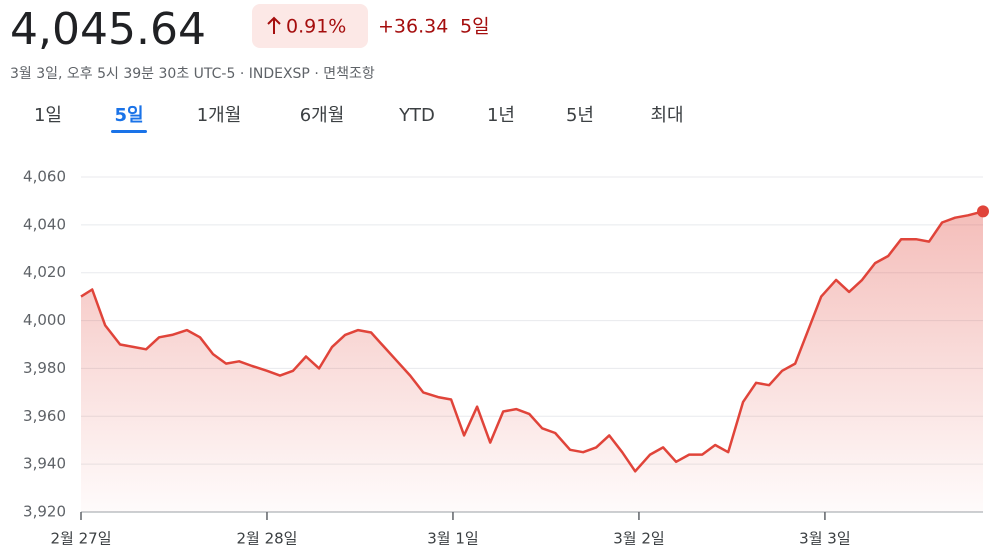 The width and height of the screenshot is (996, 553). I want to click on y-tick-label: 3,960, so click(44, 416).